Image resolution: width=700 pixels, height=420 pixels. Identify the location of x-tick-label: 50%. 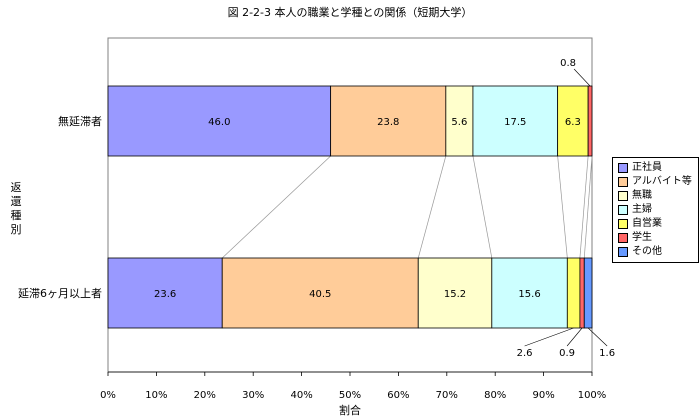
(350, 395).